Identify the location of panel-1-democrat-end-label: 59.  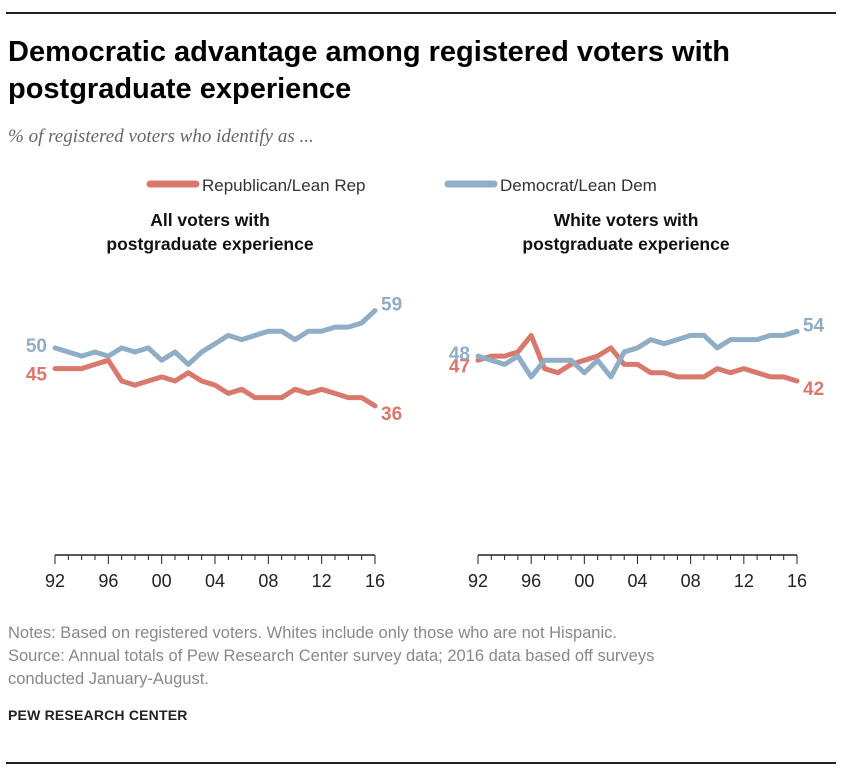
(391, 305).